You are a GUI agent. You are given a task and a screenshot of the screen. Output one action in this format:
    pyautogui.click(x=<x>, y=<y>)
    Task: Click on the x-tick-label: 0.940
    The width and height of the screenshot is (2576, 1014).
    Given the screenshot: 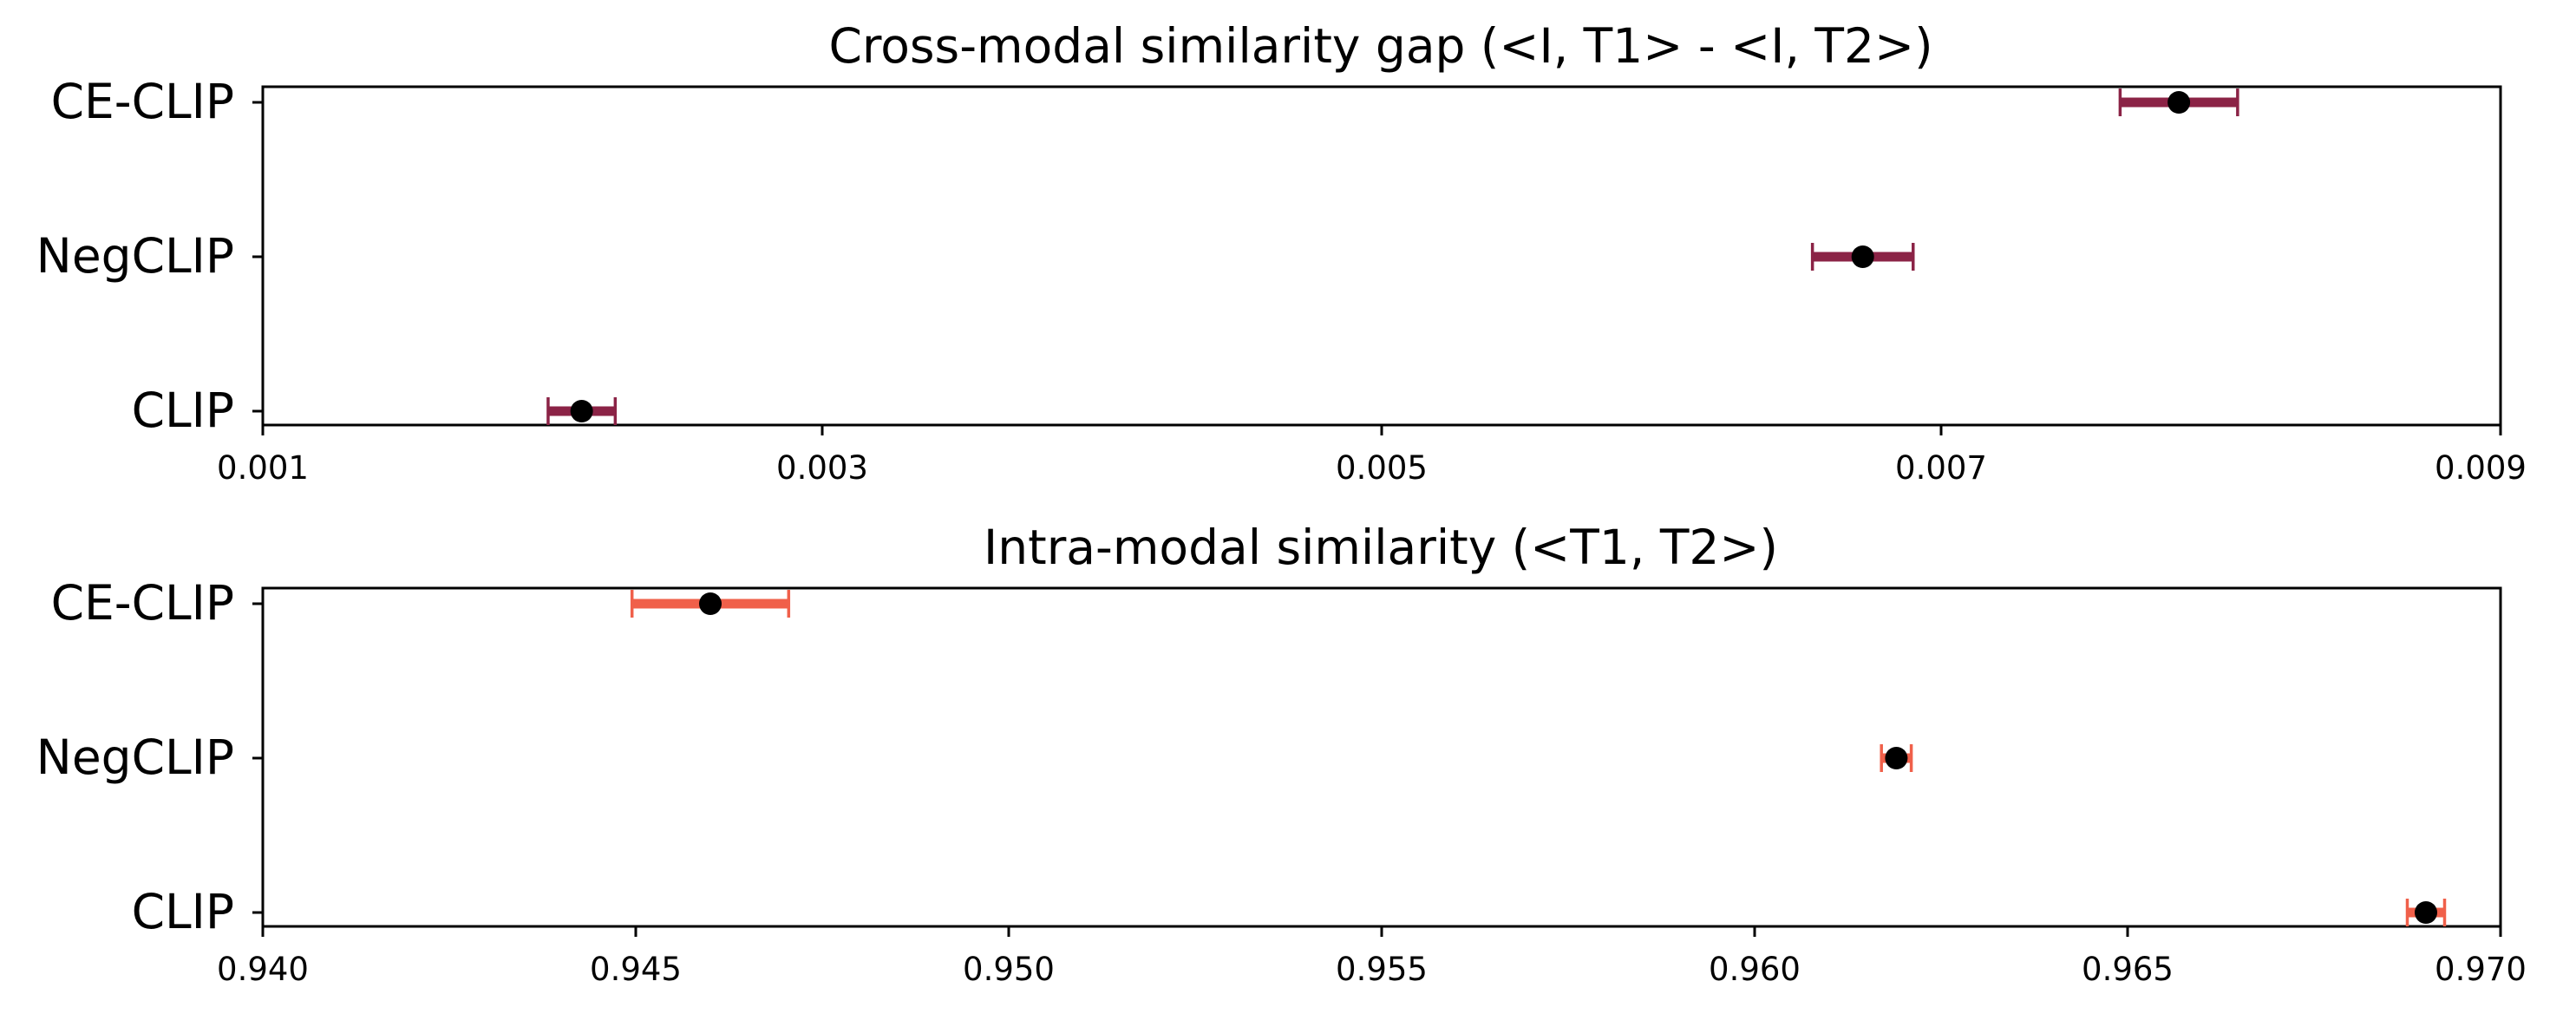 What is the action you would take?
    pyautogui.click(x=263, y=969)
    